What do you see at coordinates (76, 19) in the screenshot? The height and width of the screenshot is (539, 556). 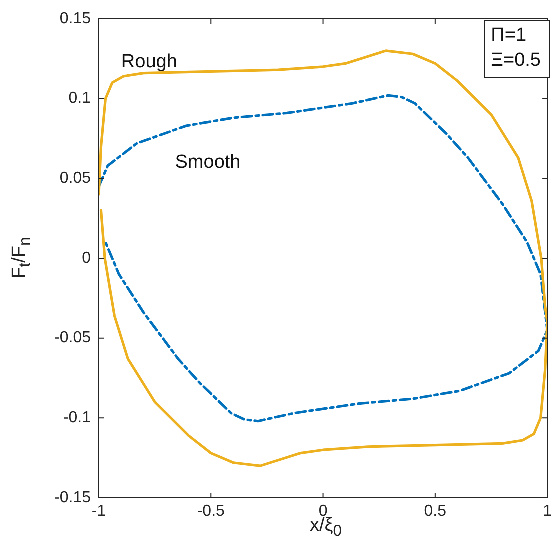 I see `y-tick-label: 0.15` at bounding box center [76, 19].